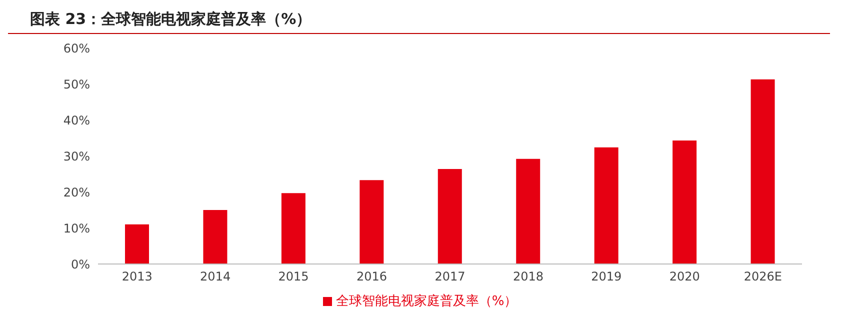  I want to click on x-tick-label: 2016, so click(372, 277).